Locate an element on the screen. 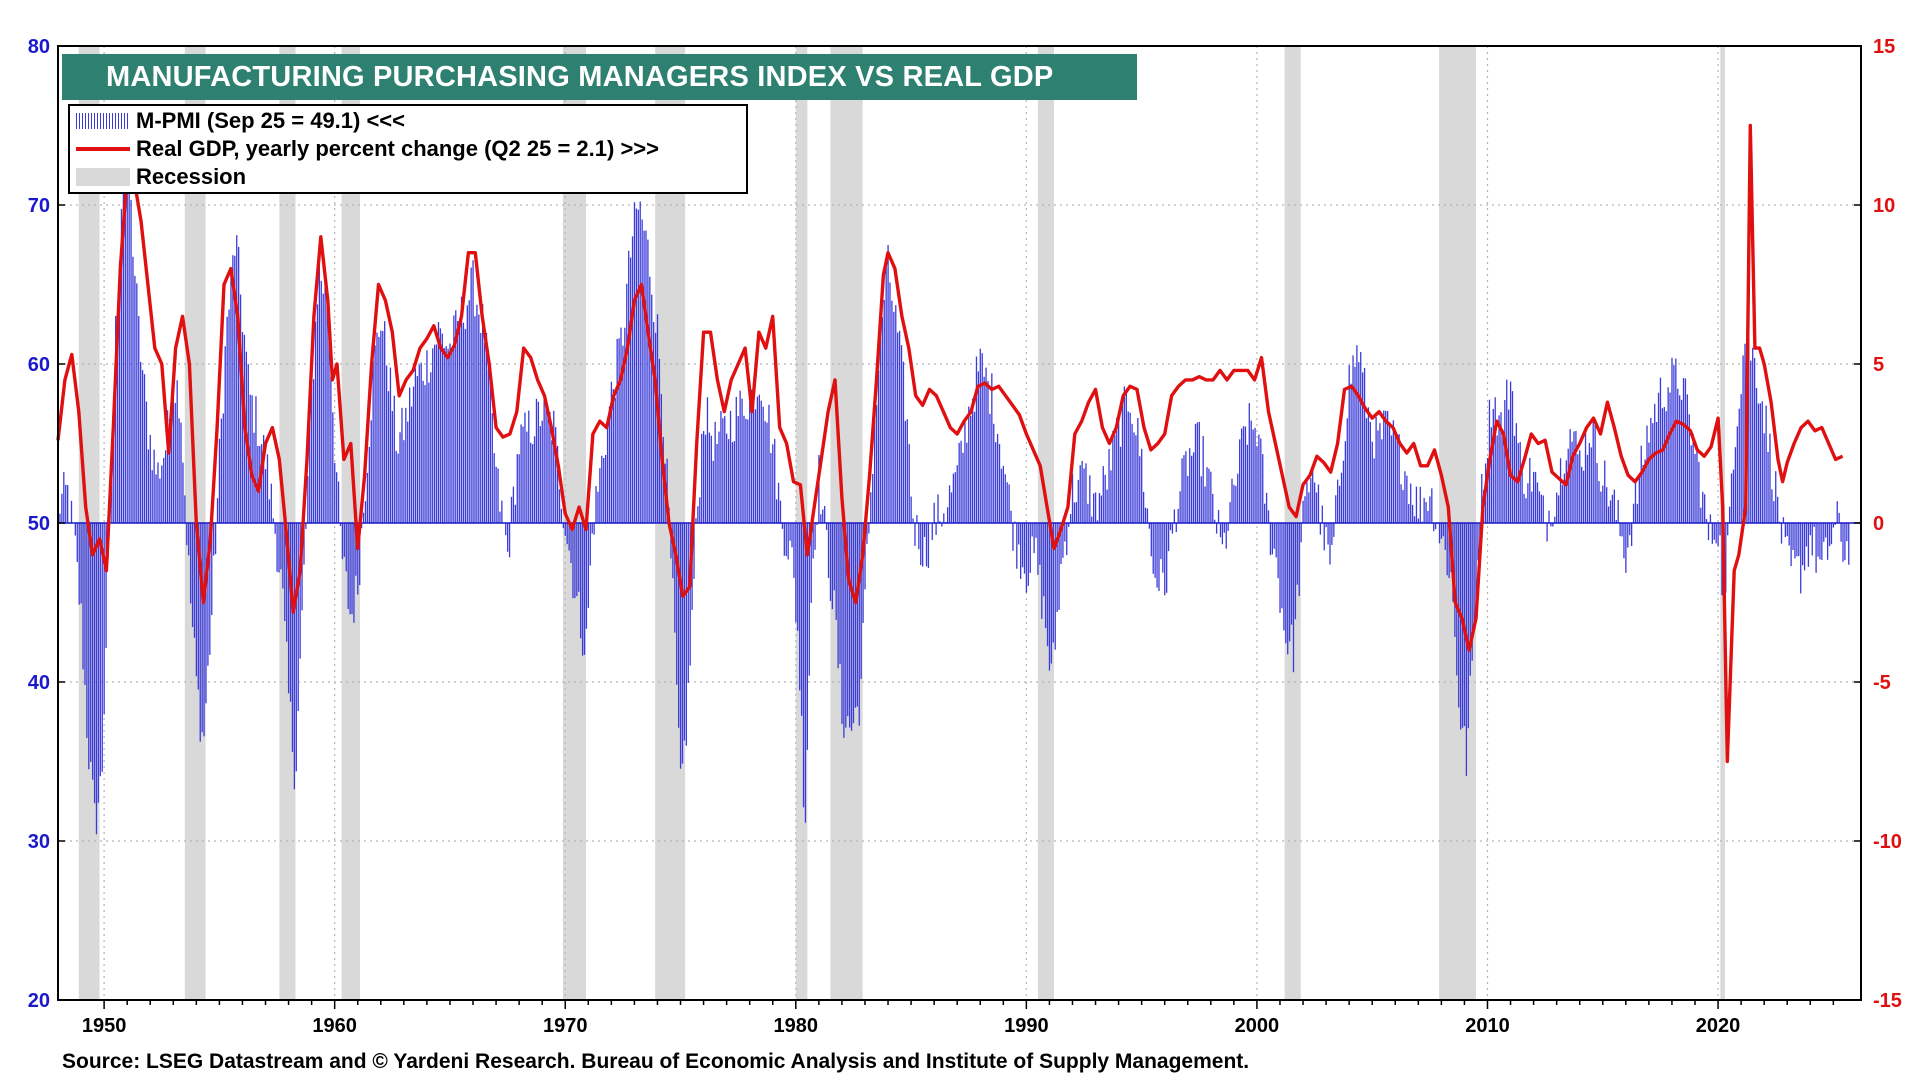 The height and width of the screenshot is (1080, 1920). x-tick-label: 1960 is located at coordinates (334, 1026).